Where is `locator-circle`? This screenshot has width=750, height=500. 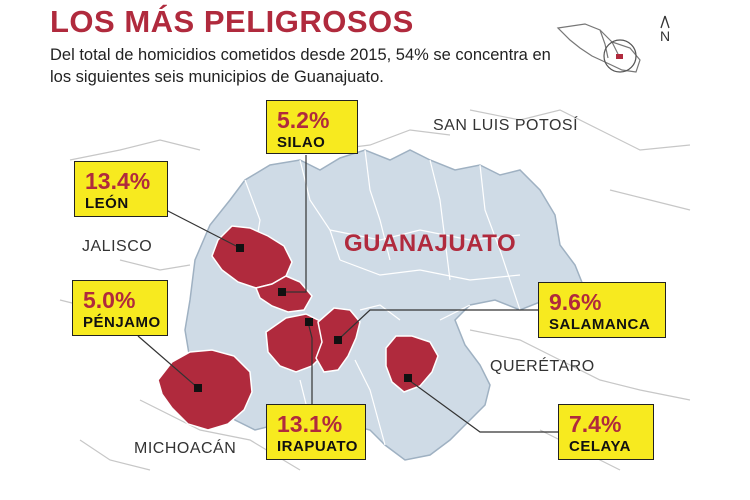
locator-circle is located at coordinates (620, 56).